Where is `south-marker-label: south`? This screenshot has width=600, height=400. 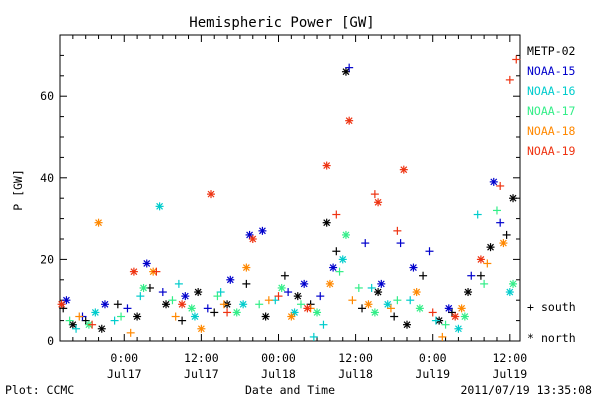
south-marker-label: south is located at coordinates (558, 307).